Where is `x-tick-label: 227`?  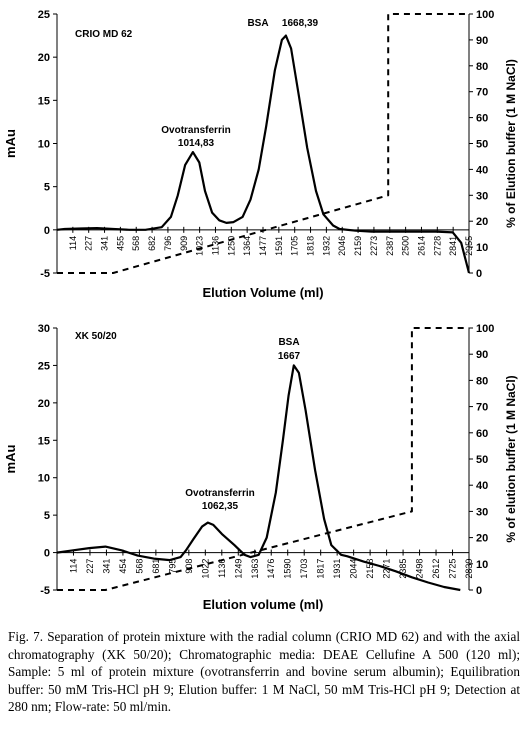
x-tick-label: 227 is located at coordinates (90, 566).